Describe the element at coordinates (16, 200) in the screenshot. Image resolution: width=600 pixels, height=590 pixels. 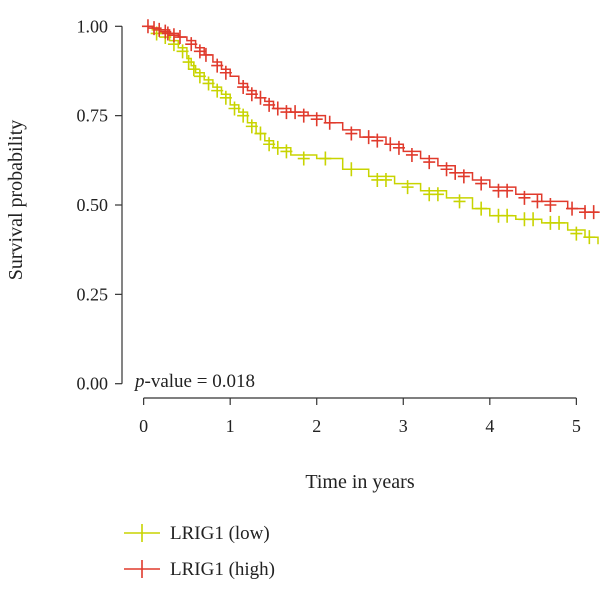
I see `y-axis-title: Survival probability` at that location.